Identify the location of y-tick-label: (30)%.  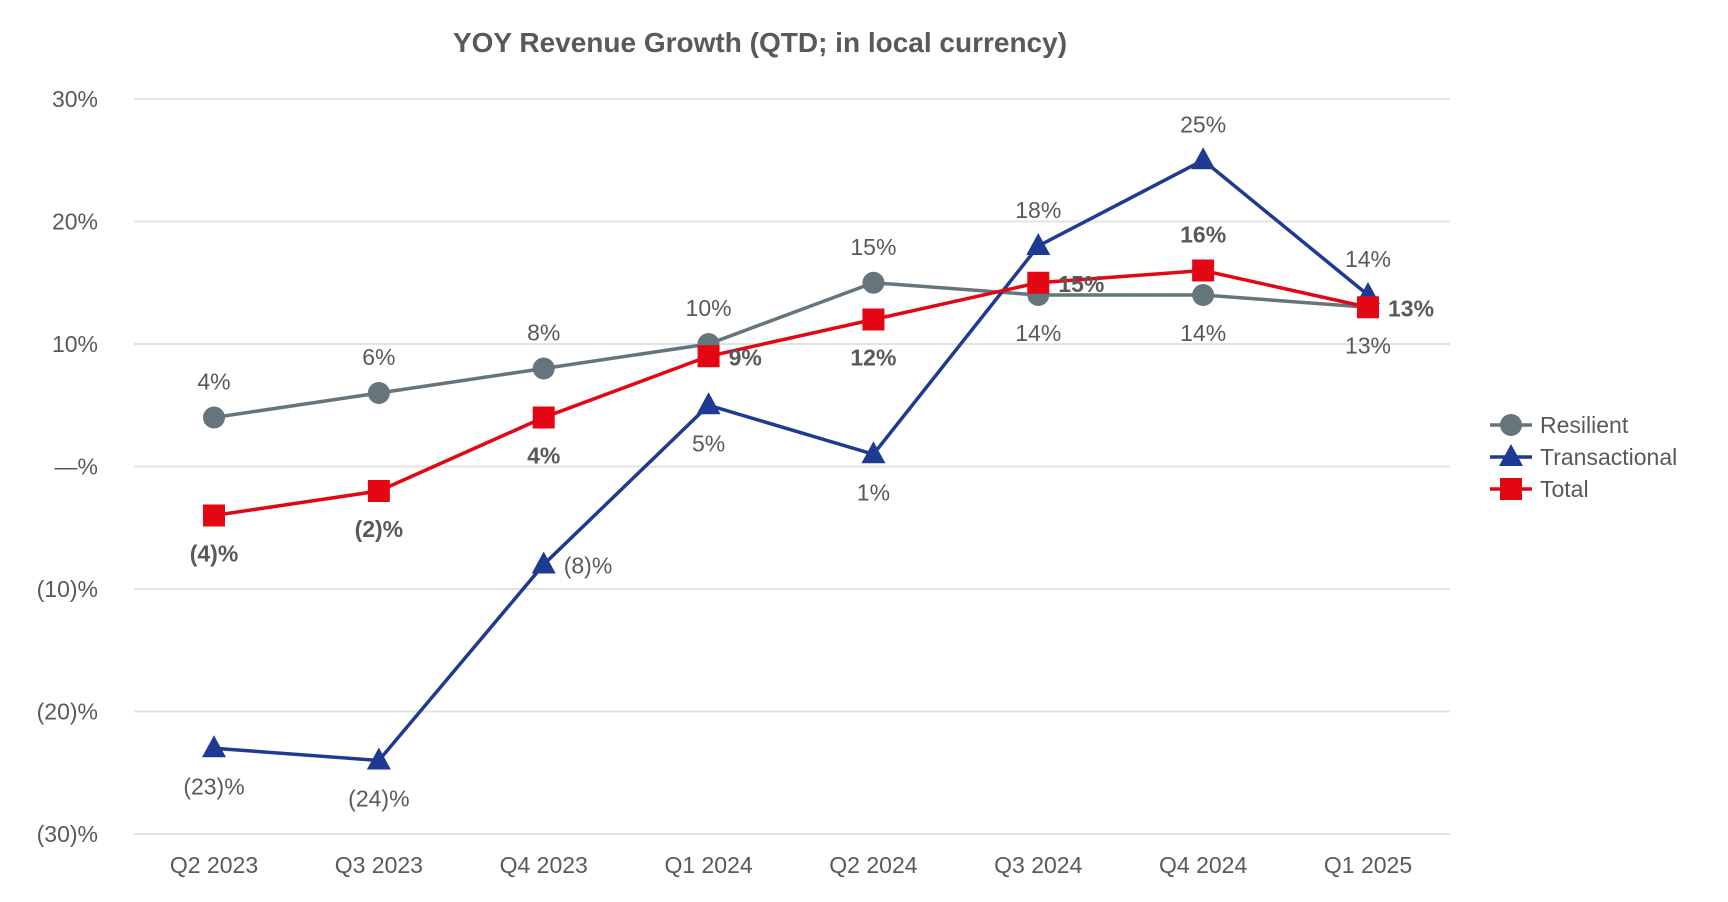
(67, 834).